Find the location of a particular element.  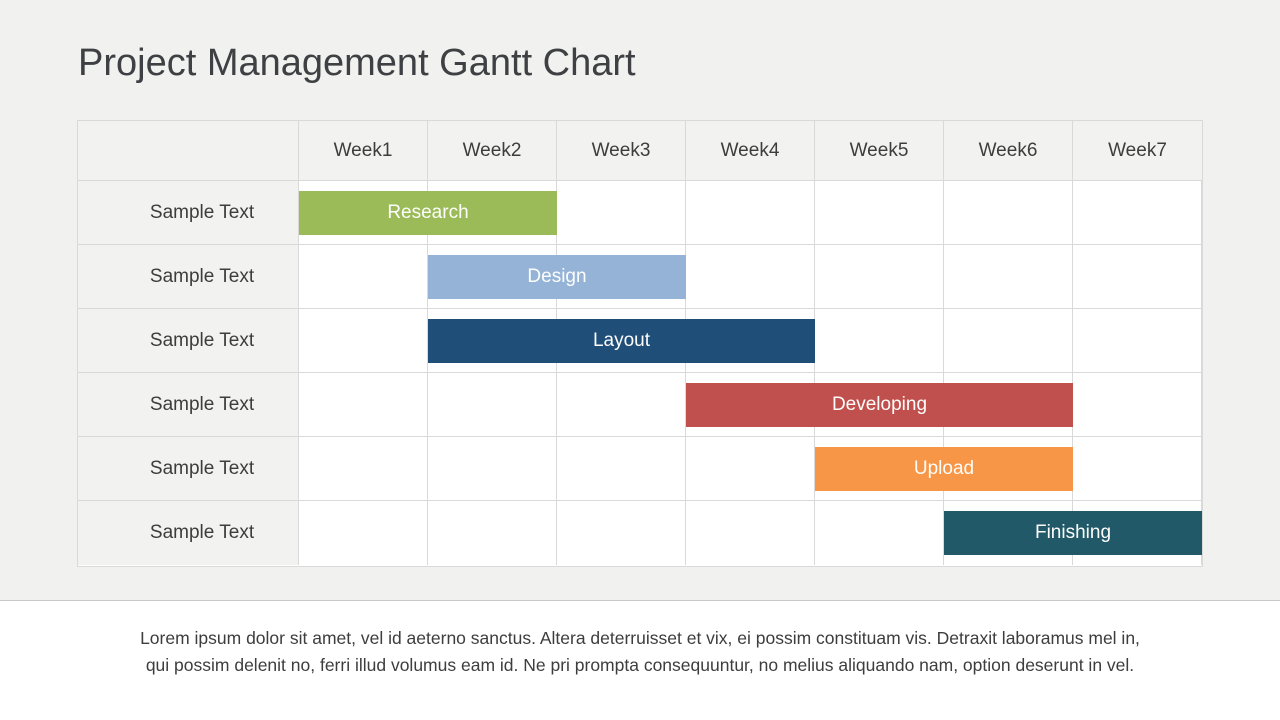

task-bar-label: Upload is located at coordinates (944, 468).